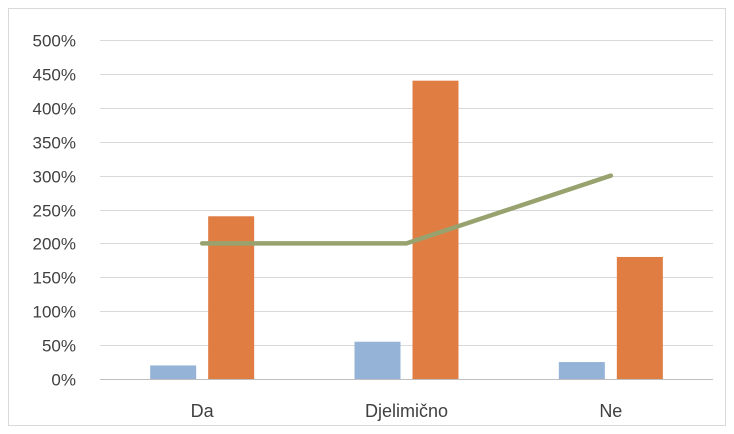 This screenshot has width=734, height=434. What do you see at coordinates (54, 278) in the screenshot?
I see `y-tick-label: 150%` at bounding box center [54, 278].